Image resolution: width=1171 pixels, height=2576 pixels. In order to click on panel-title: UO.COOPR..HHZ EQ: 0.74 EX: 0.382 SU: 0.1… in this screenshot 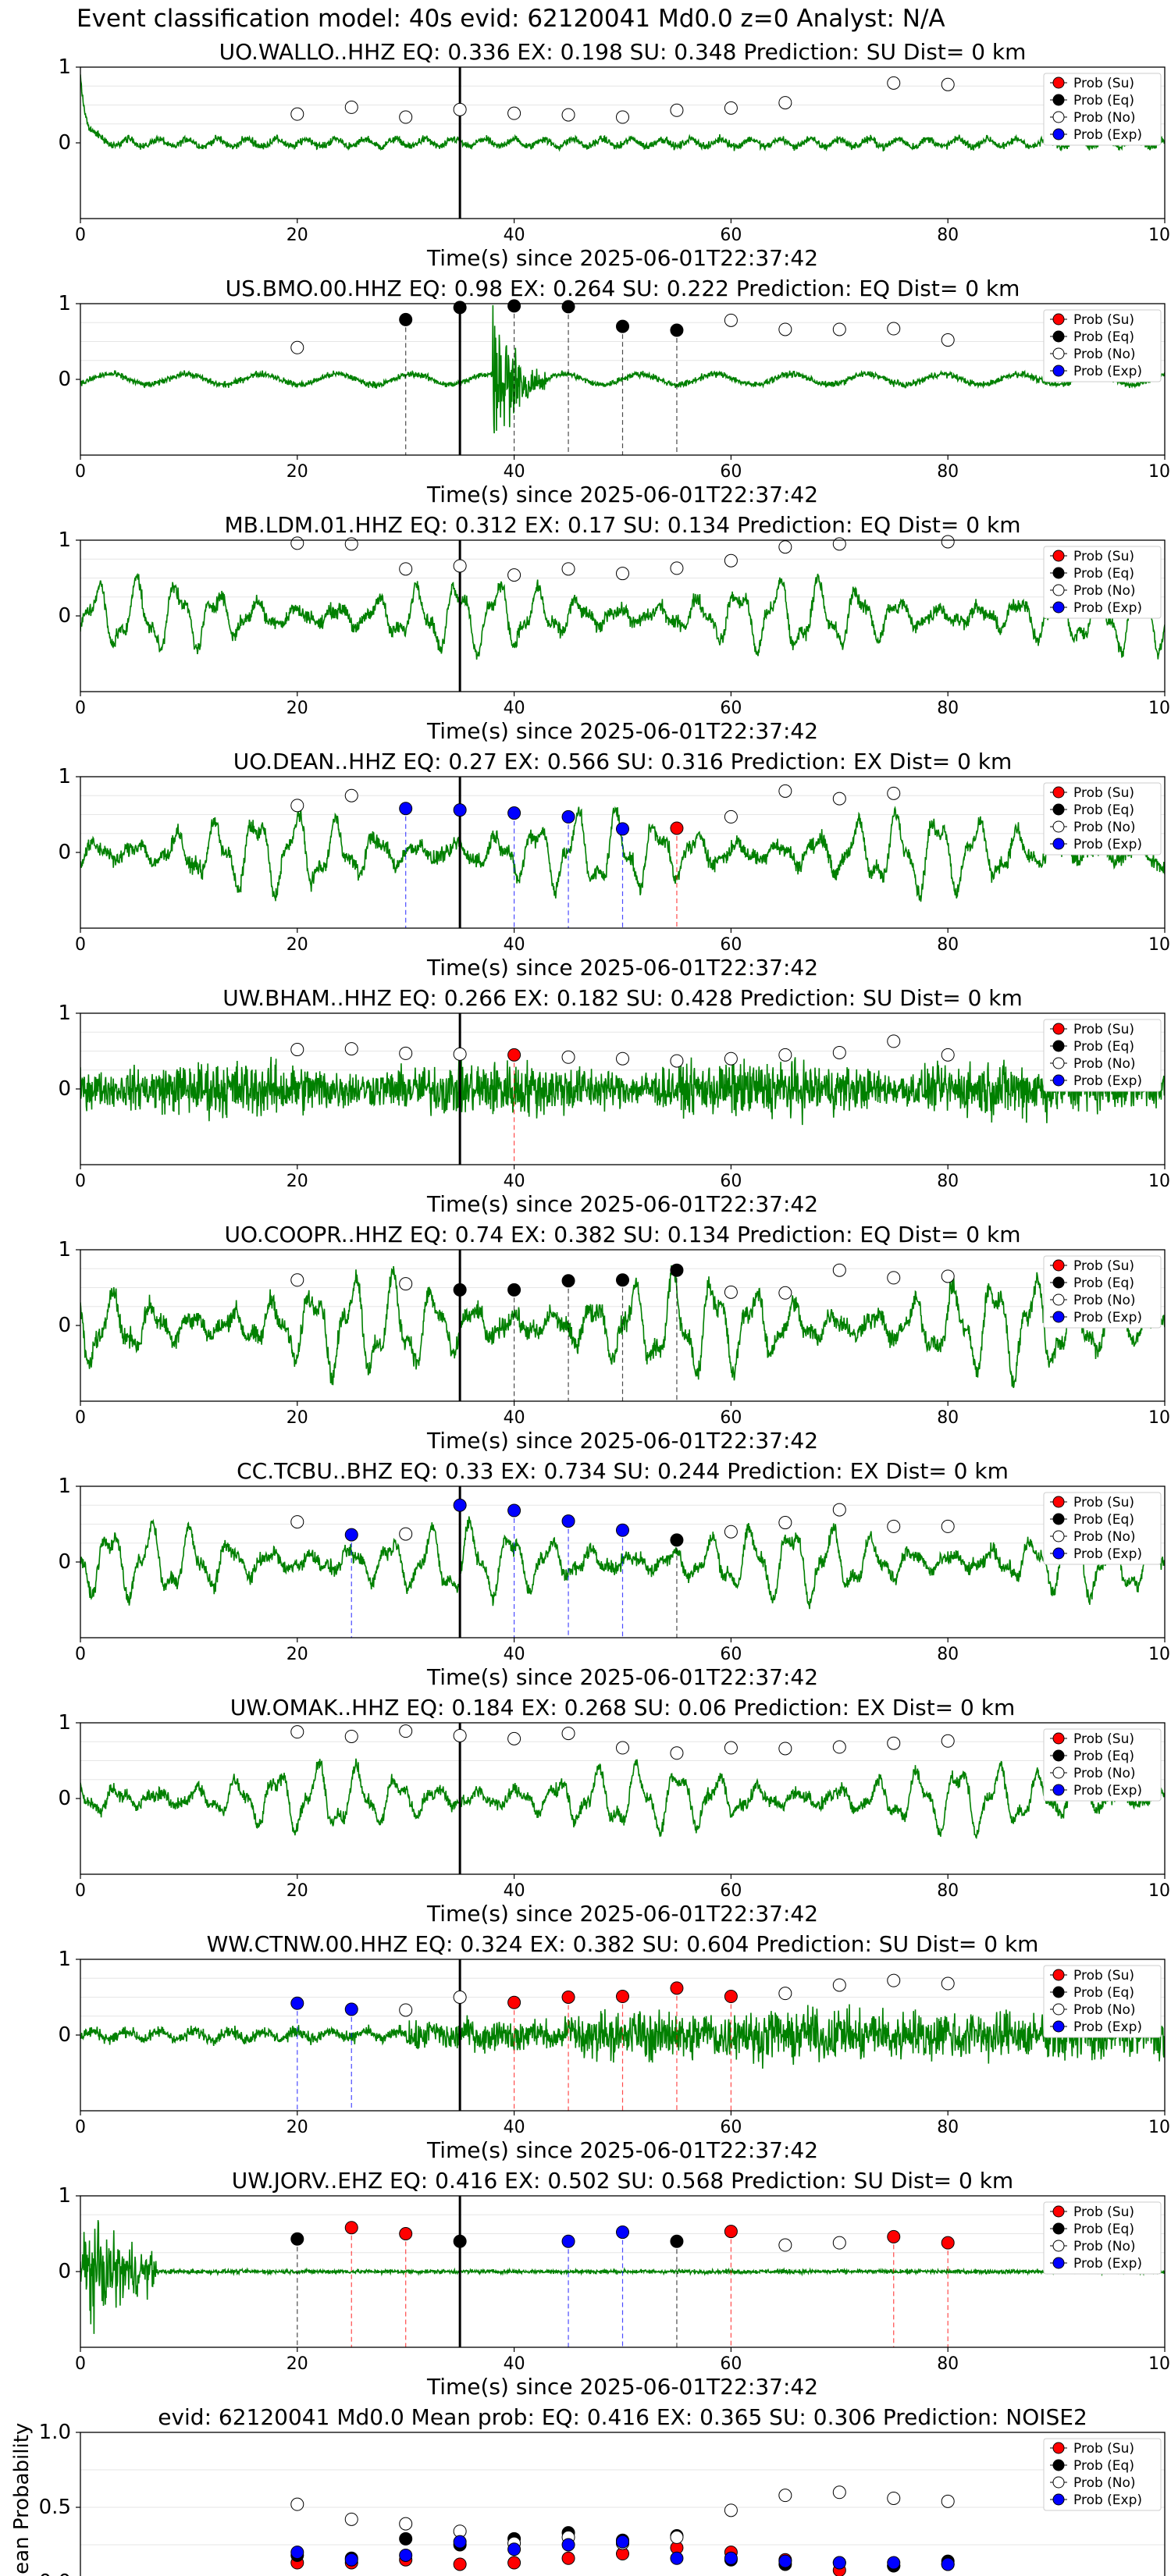, I will do `click(622, 1234)`.